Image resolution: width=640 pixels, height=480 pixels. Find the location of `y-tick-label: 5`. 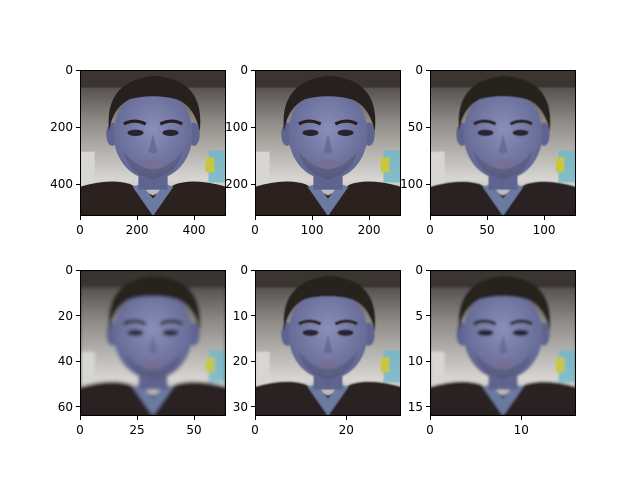

y-tick-label: 5 is located at coordinates (419, 315).